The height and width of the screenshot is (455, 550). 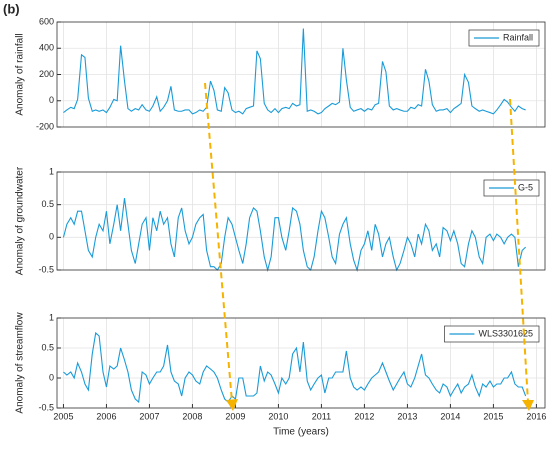 What do you see at coordinates (407, 416) in the screenshot?
I see `x-tick-label: 2013` at bounding box center [407, 416].